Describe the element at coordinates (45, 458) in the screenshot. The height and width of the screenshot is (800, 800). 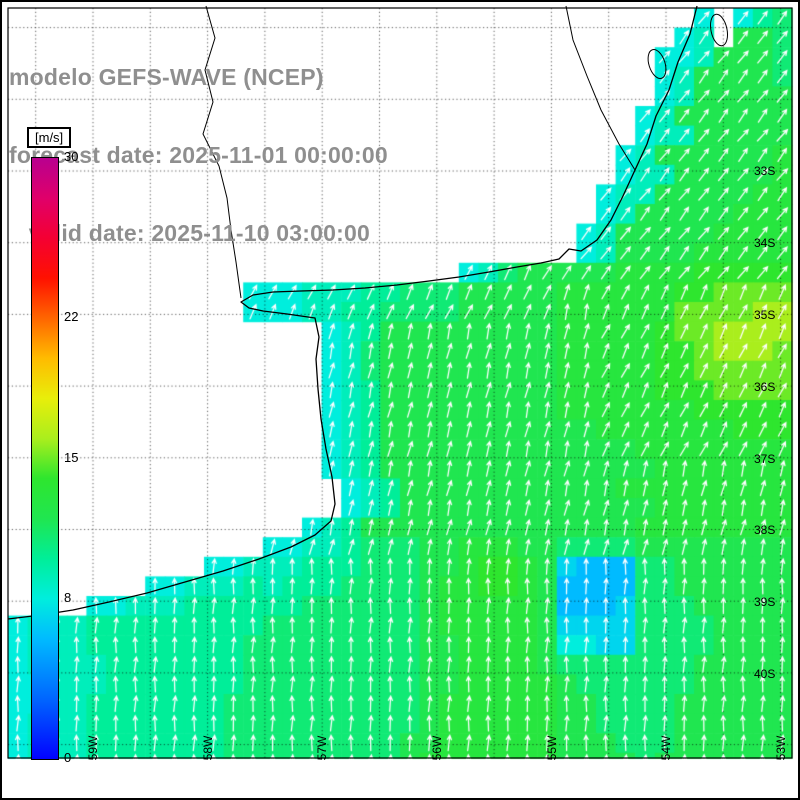
I see `colorbar-gradient` at that location.